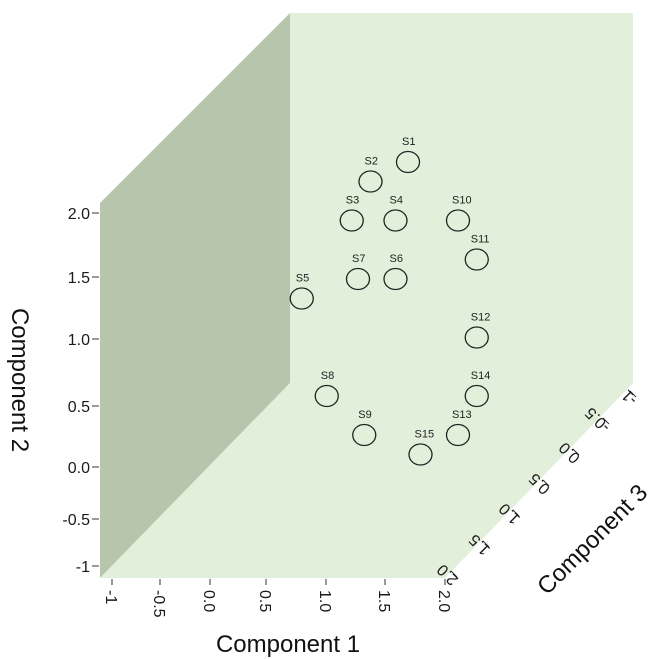 The image size is (652, 659). I want to click on y-tick-label: 0.5, so click(79, 407).